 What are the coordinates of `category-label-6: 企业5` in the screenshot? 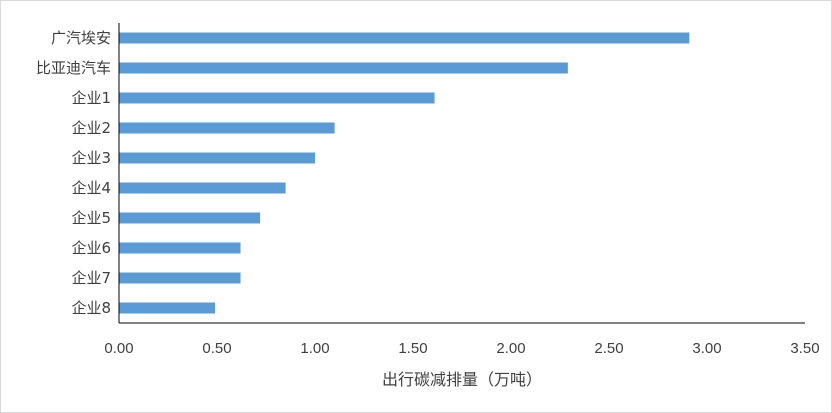 It's located at (91, 218).